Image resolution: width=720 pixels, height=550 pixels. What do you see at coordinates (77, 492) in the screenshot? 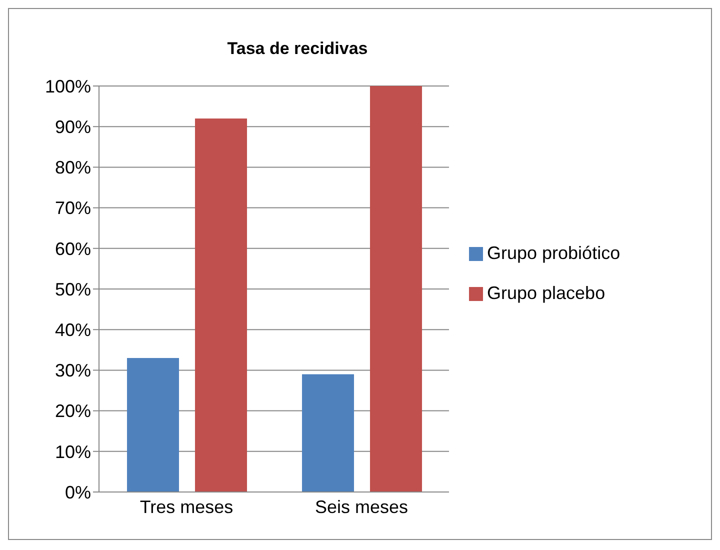
I see `y-tick-label: 0%` at bounding box center [77, 492].